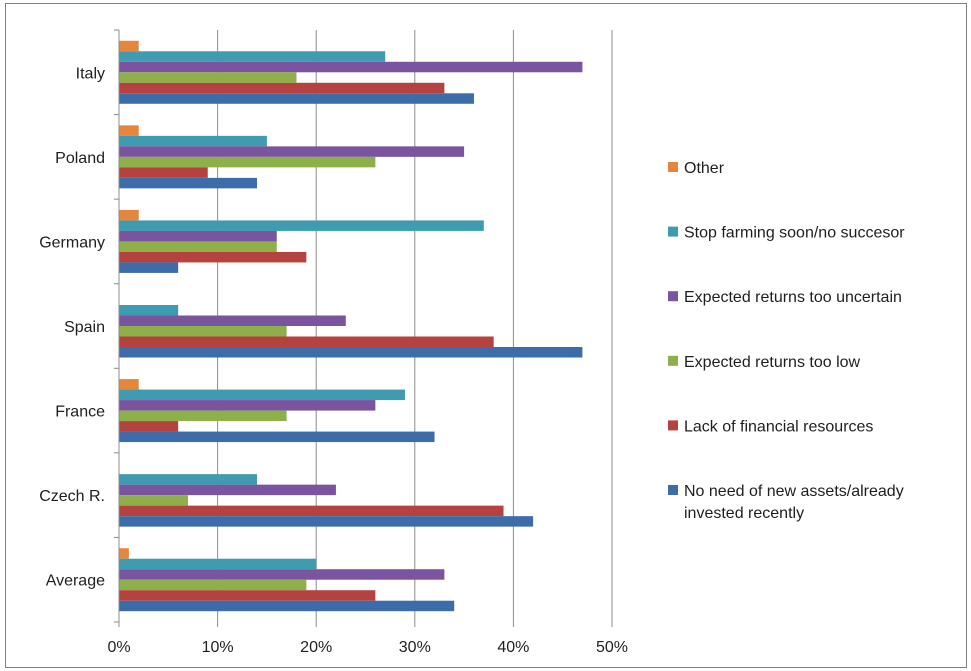  What do you see at coordinates (772, 362) in the screenshot?
I see `legend-label: Expected returns too low` at bounding box center [772, 362].